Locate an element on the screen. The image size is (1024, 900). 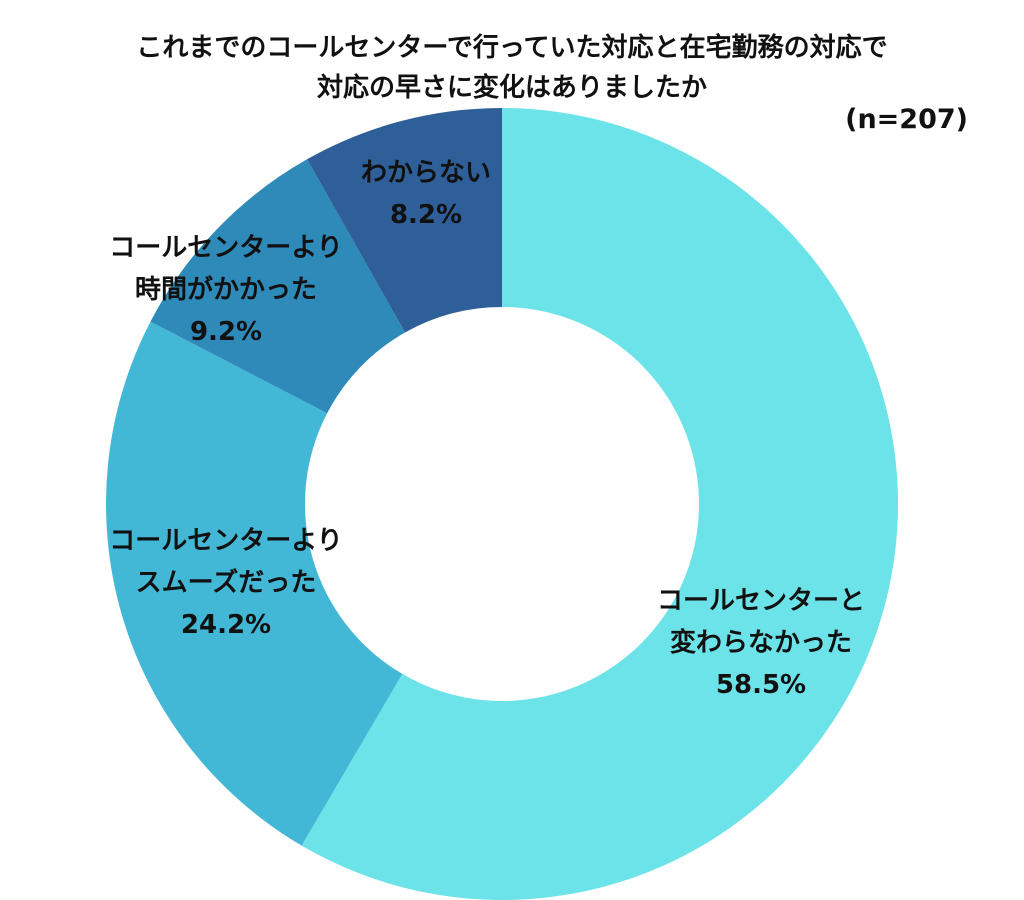
slice-label-same-value: 58.5% is located at coordinates (761, 685).